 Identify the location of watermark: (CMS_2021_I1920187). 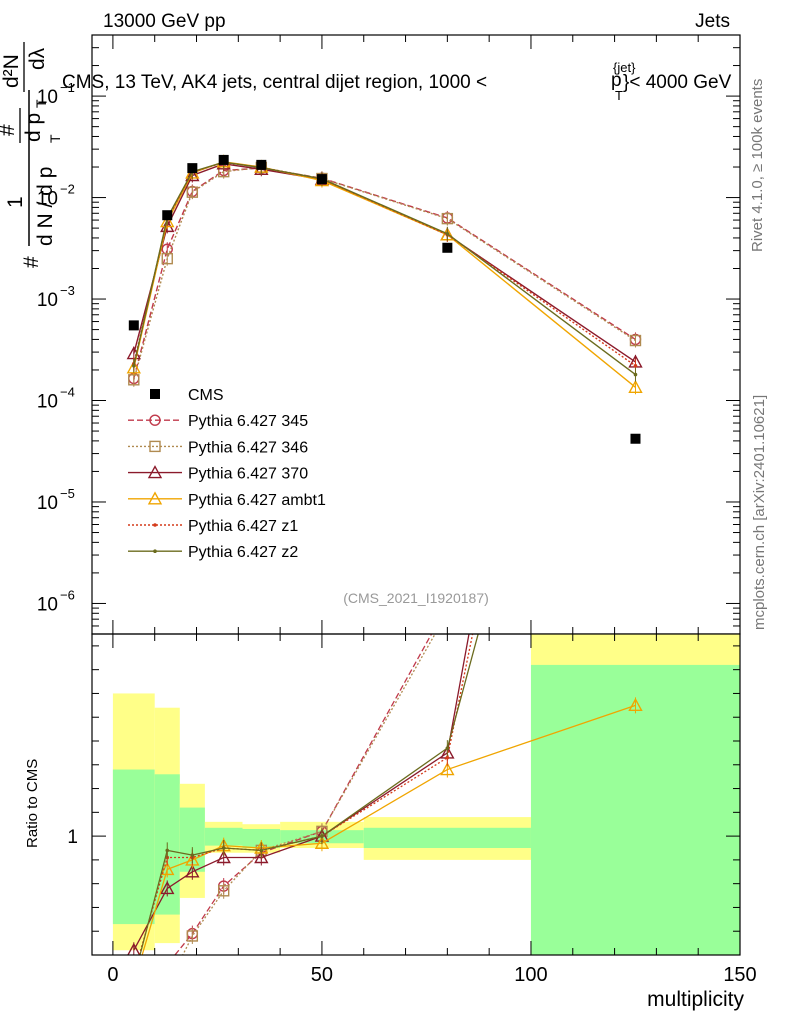
(416, 598).